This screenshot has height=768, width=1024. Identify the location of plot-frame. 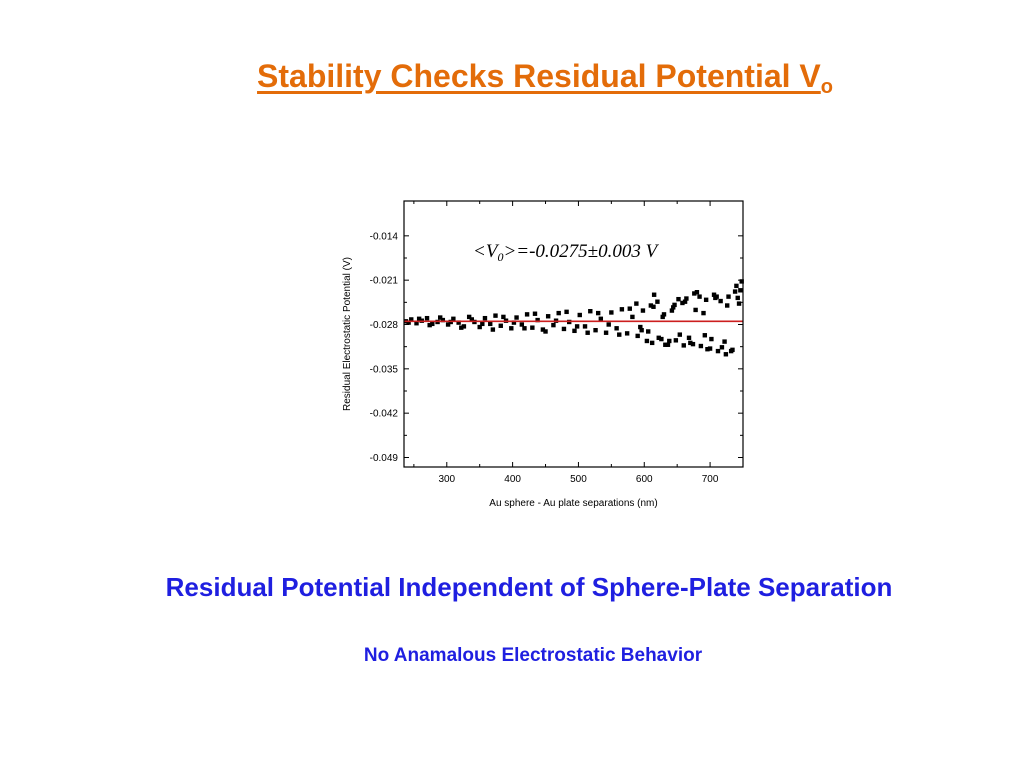
(573, 334).